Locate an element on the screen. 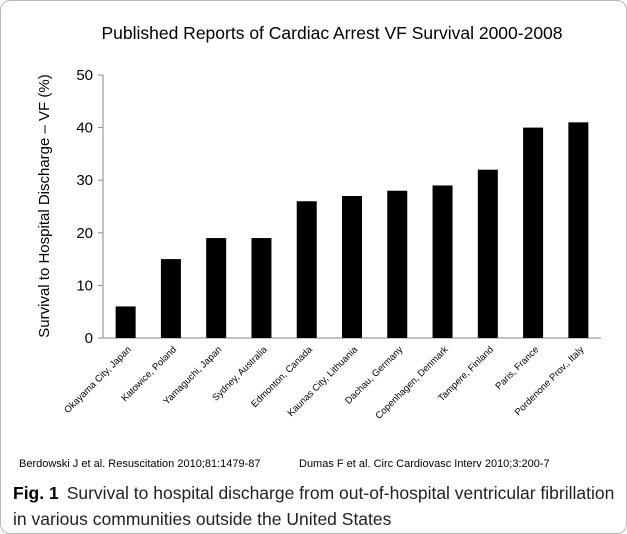 This screenshot has height=534, width=627. x-tick-label: Paris, France is located at coordinates (517, 368).